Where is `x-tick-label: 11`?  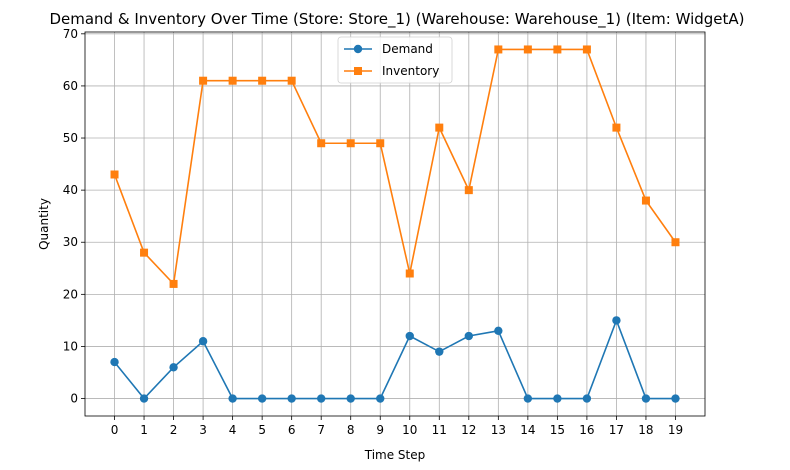
x-tick-label: 11 is located at coordinates (439, 430).